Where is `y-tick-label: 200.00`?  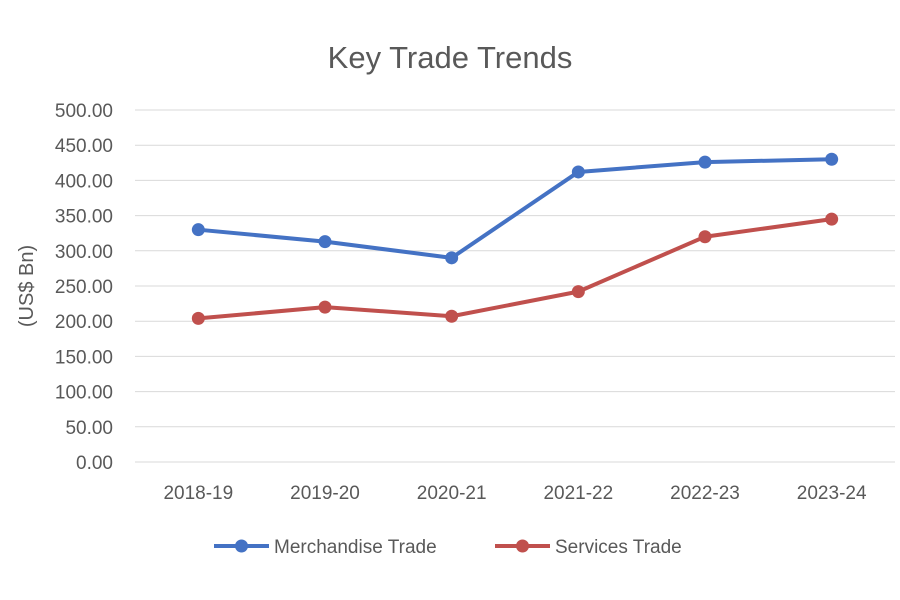 y-tick-label: 200.00 is located at coordinates (84, 322).